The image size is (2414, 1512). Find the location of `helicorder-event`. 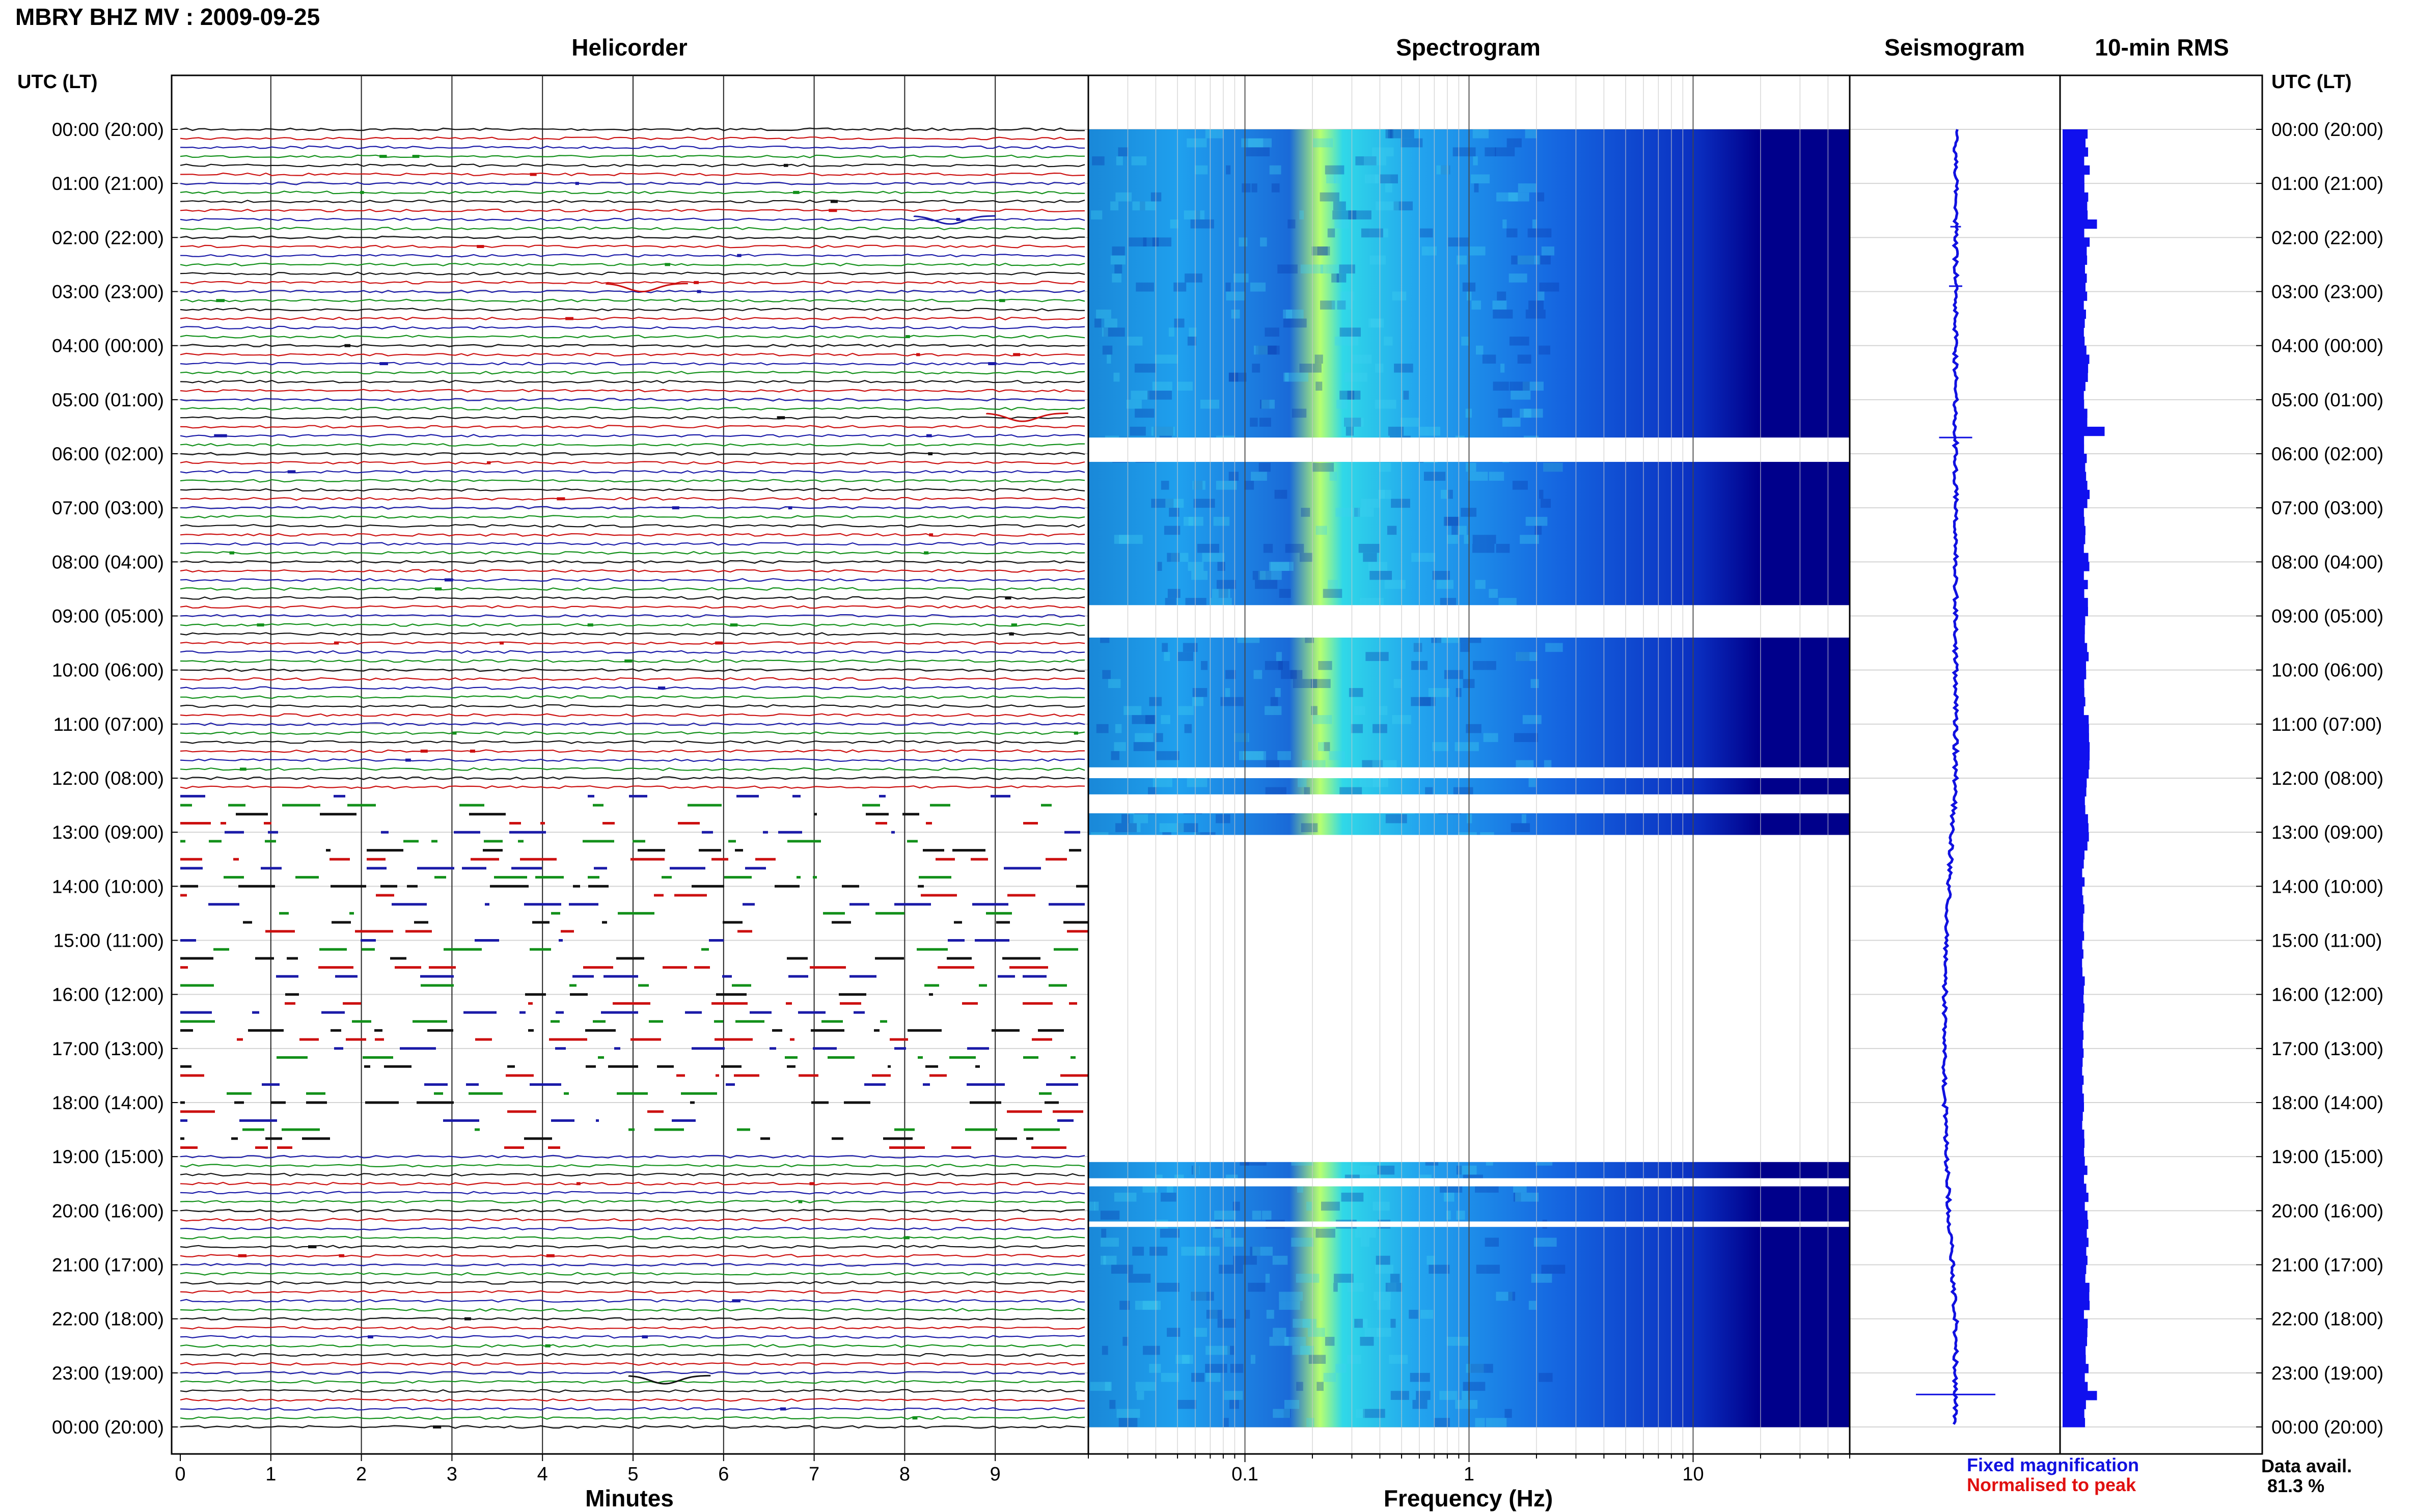

helicorder-event is located at coordinates (954, 220).